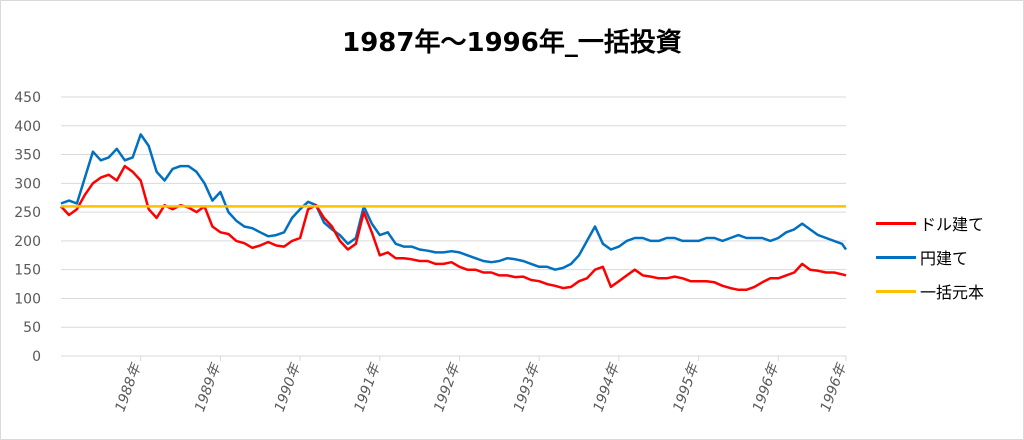  Describe the element at coordinates (952, 224) in the screenshot. I see `legend-label: ドル建て` at that location.